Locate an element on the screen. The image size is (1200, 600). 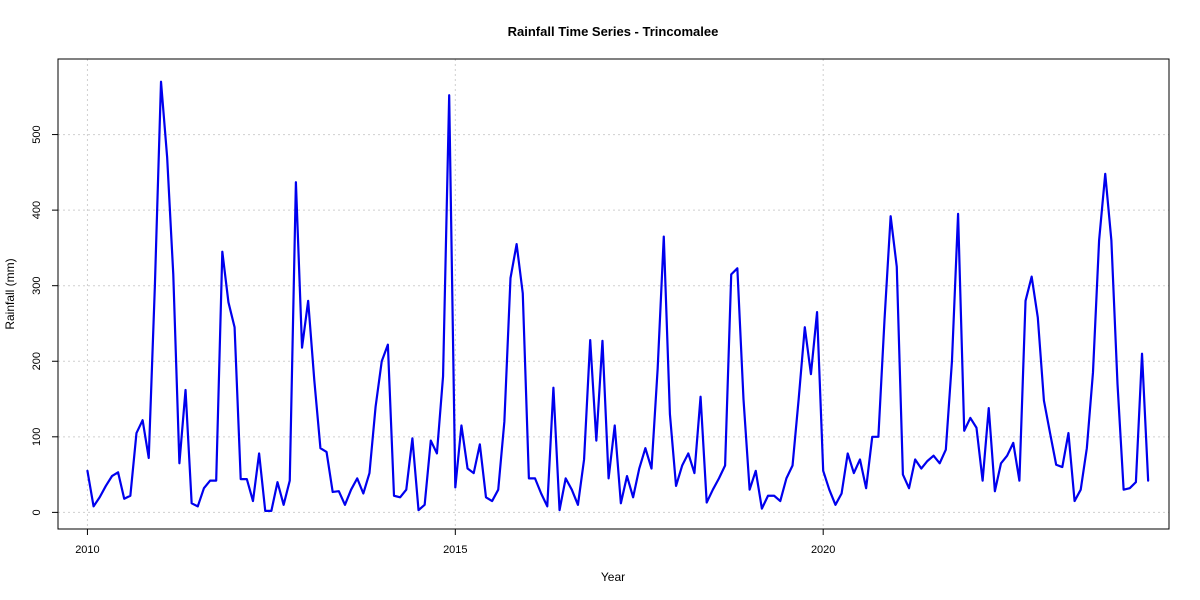
y-tick-label: 500 is located at coordinates (37, 134).